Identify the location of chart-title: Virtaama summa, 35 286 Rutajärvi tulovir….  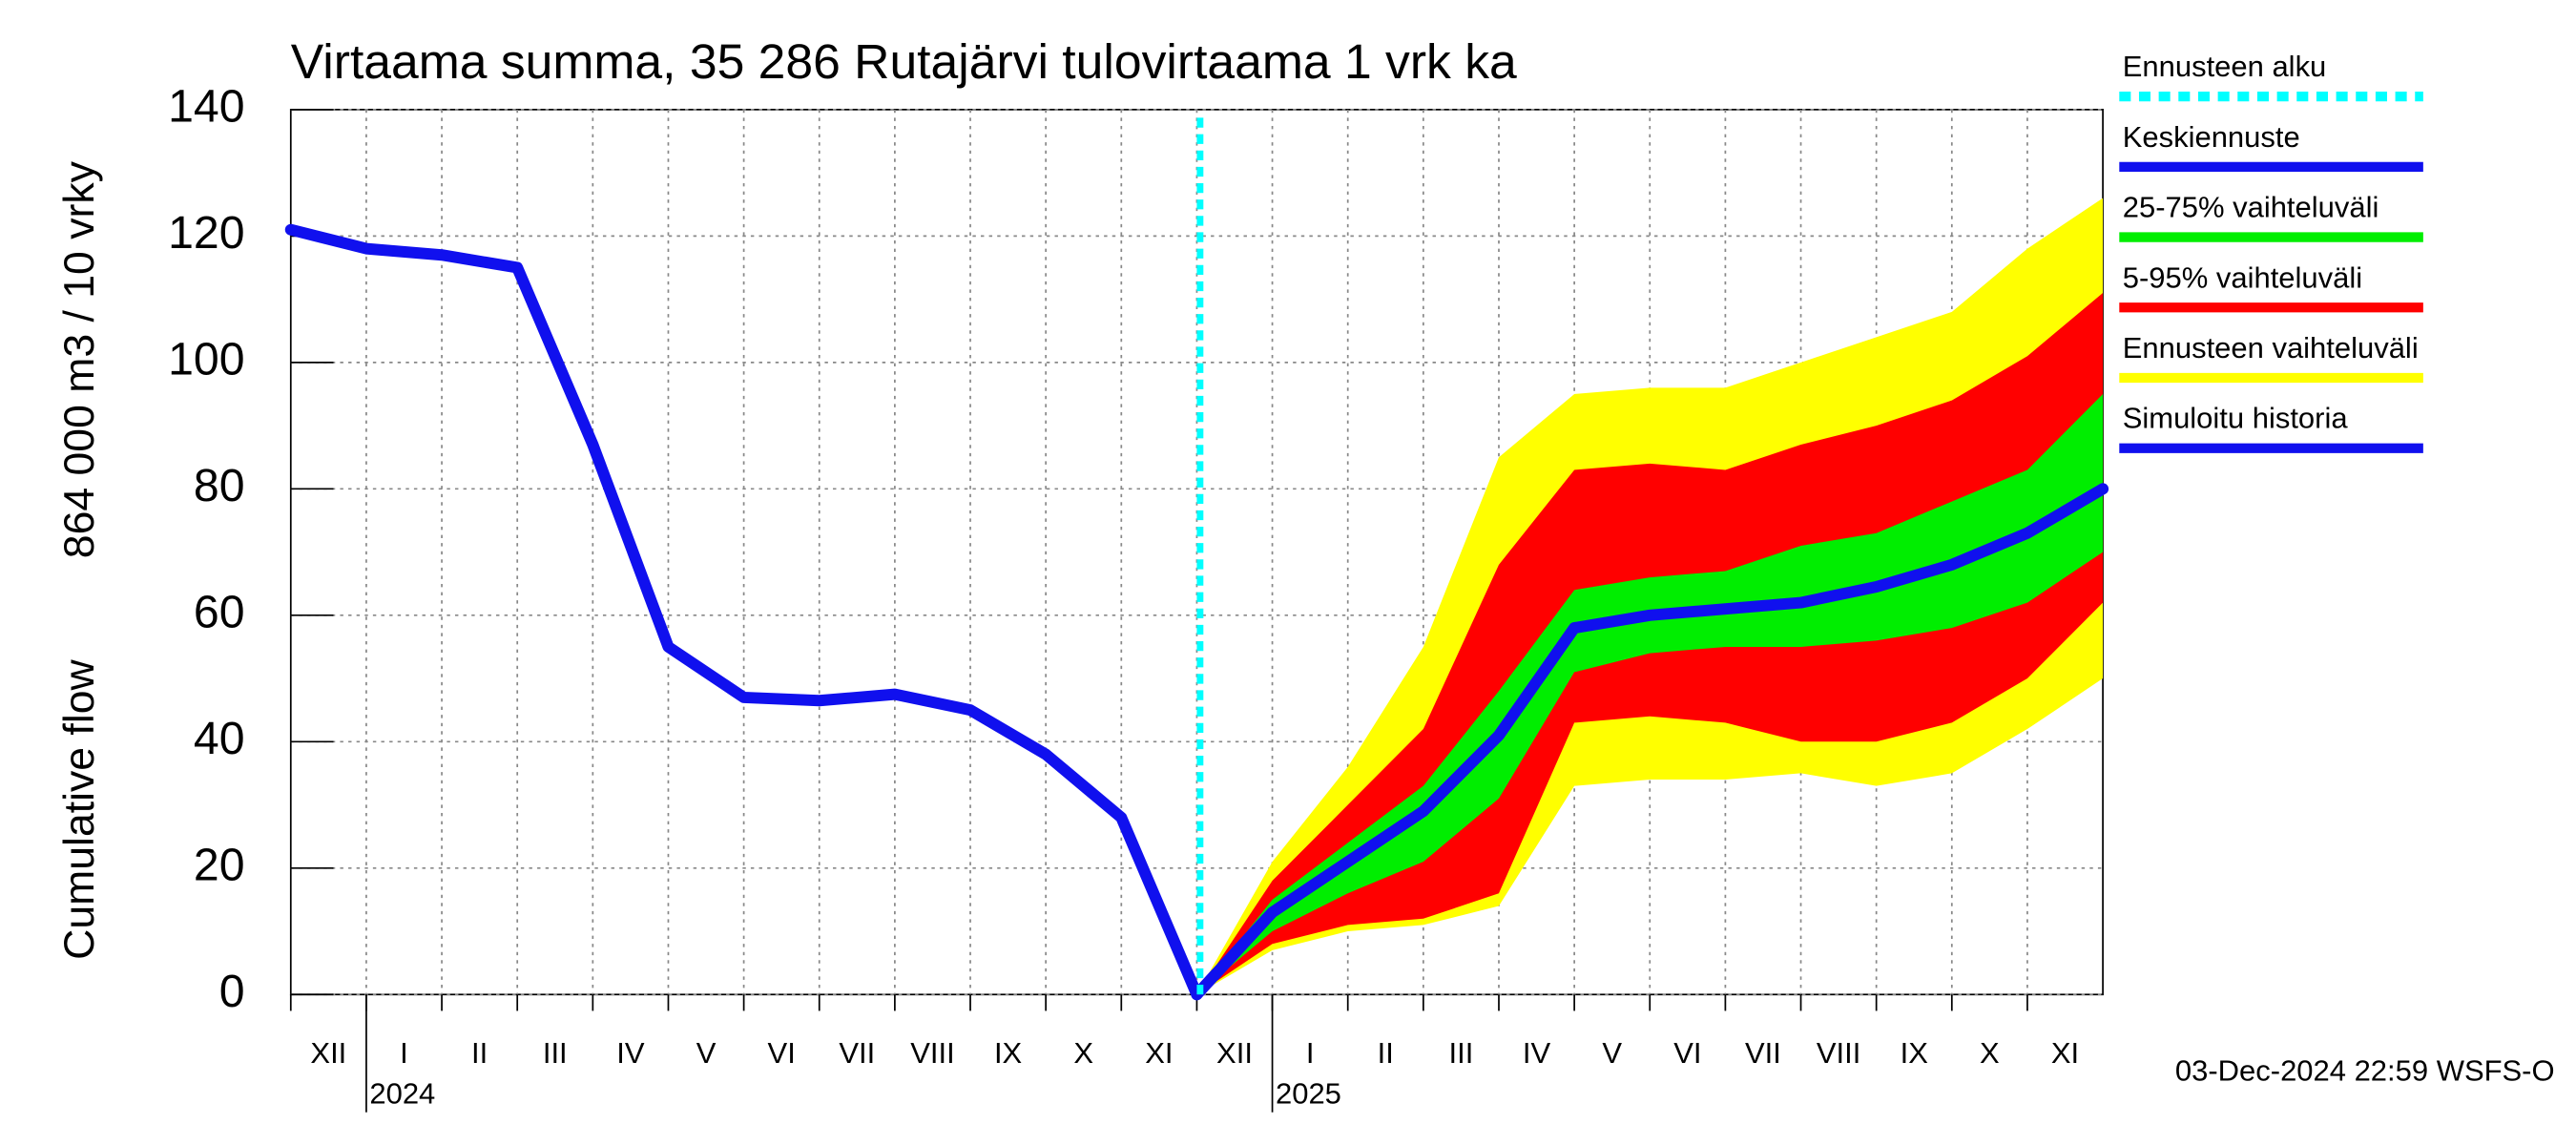
(904, 61).